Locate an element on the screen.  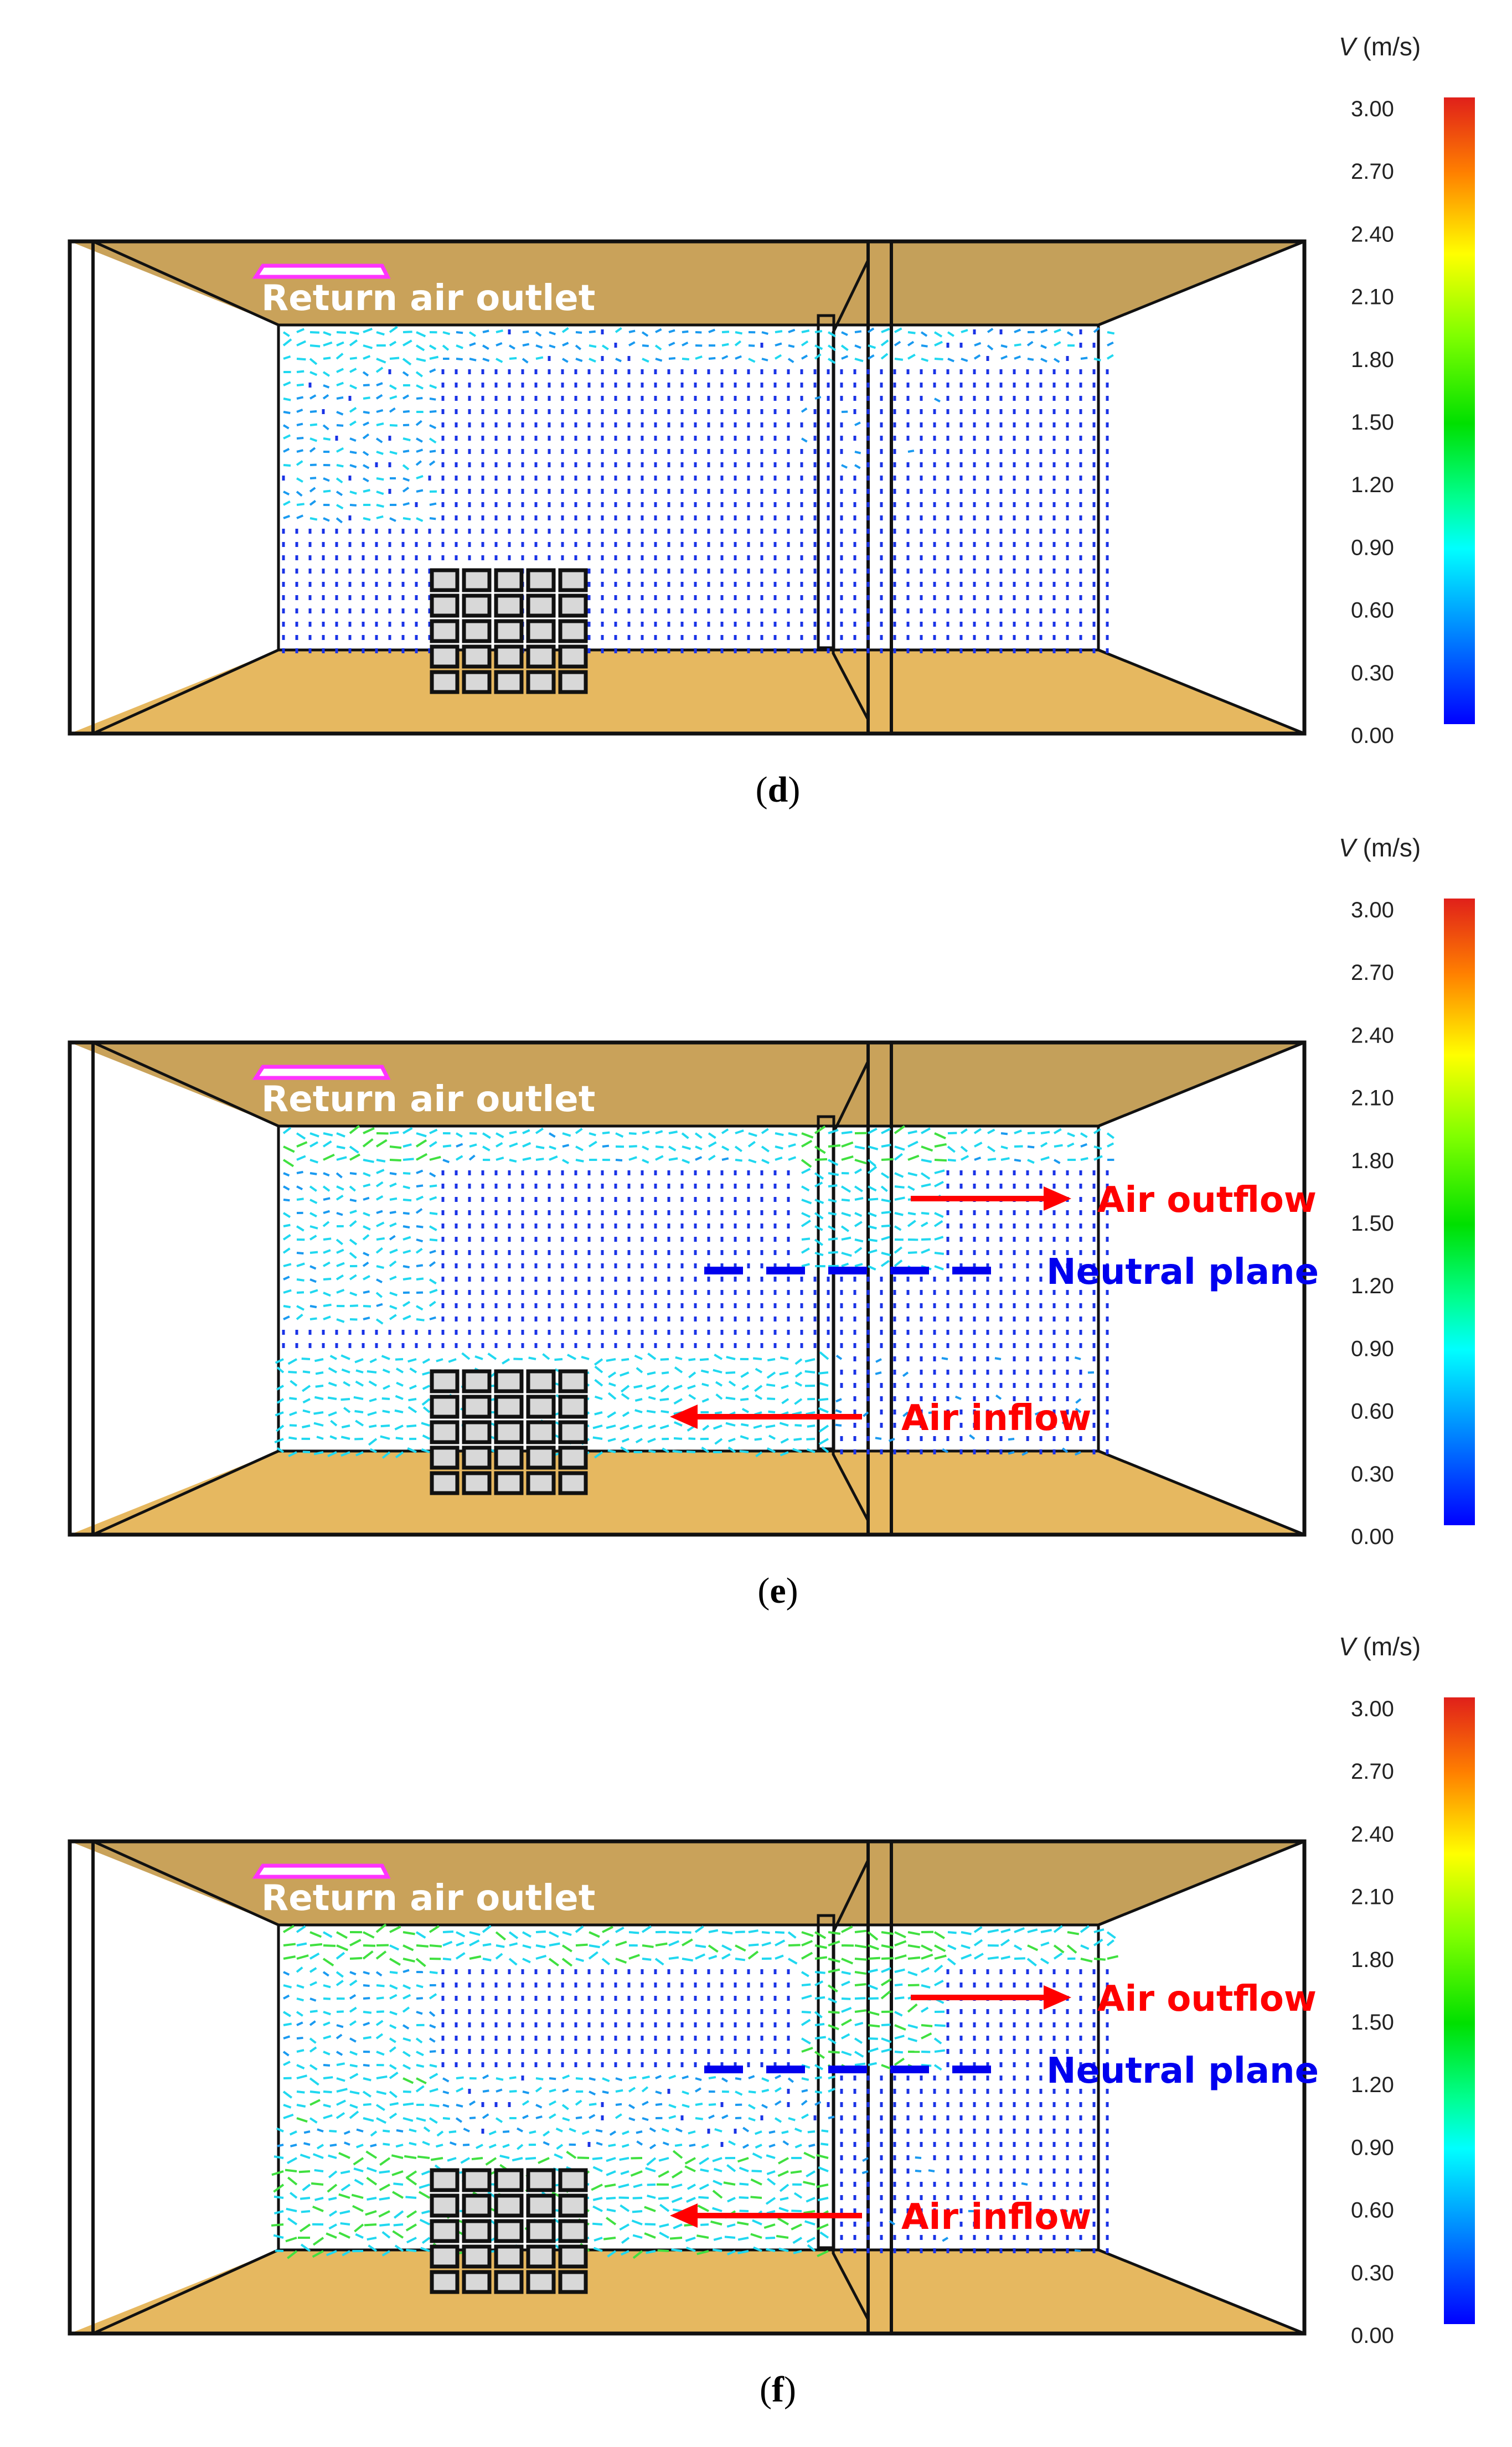
colorbar-label-symbol: V is located at coordinates (1348, 847).